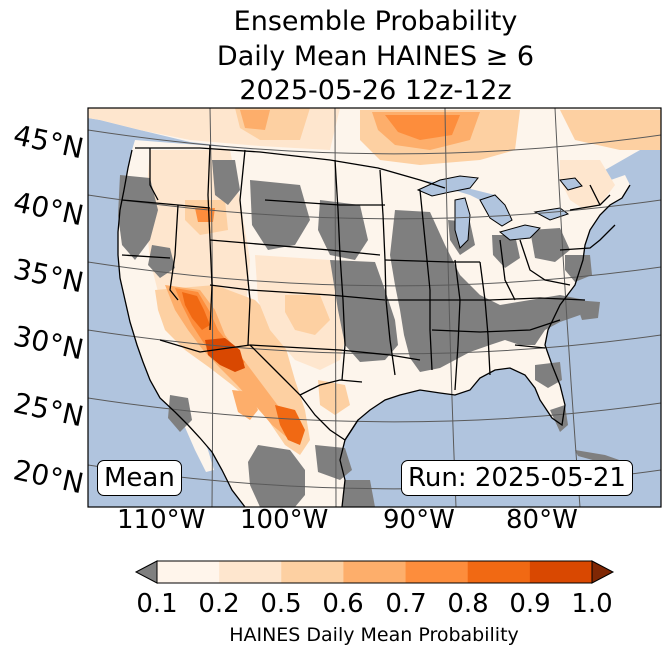 The image size is (671, 658). I want to click on great-lakes, so click(499, 212).